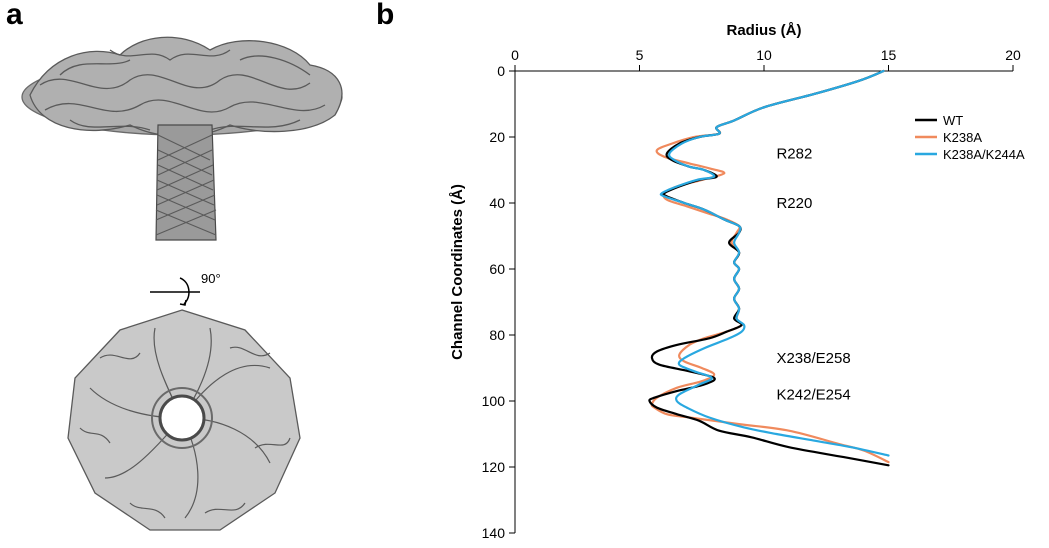 The width and height of the screenshot is (1049, 548). I want to click on barrel-lattice, so click(186, 185).